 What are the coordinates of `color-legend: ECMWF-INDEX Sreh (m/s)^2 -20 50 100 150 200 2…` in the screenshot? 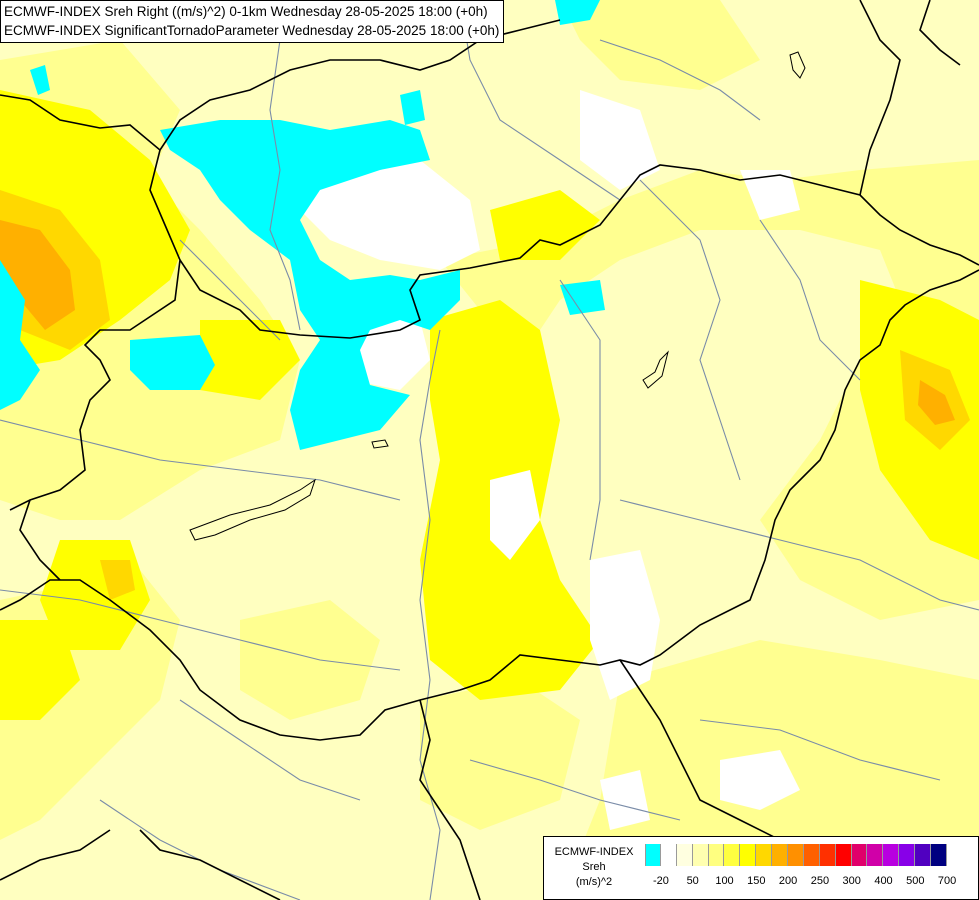 It's located at (761, 868).